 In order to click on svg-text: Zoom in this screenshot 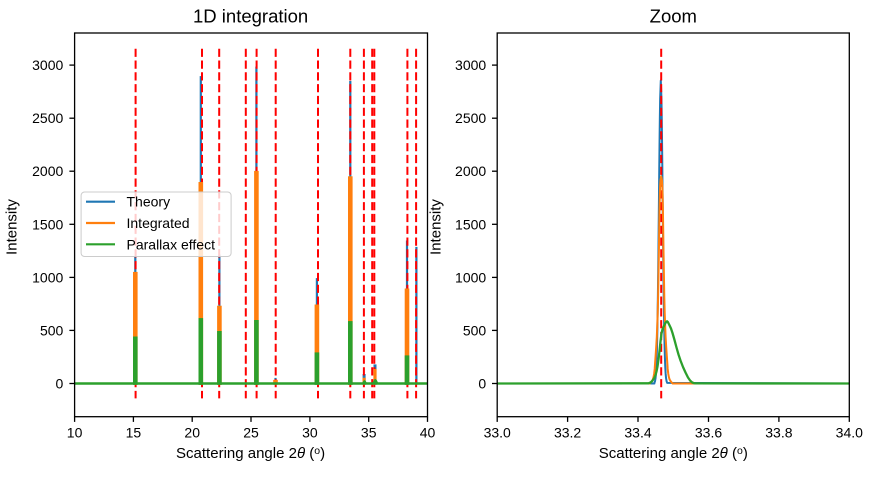, I will do `click(673, 16)`.